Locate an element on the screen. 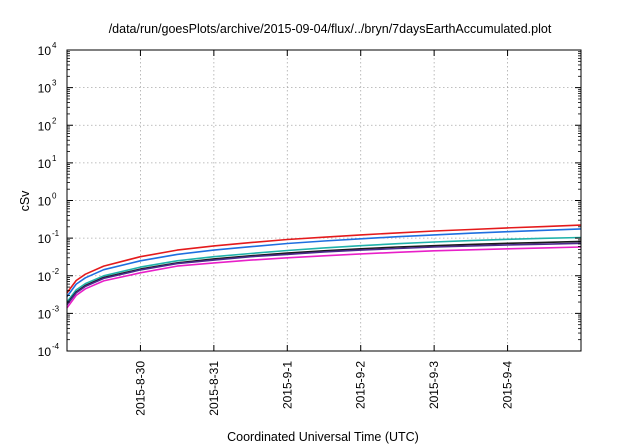 The width and height of the screenshot is (640, 448). y-tick-label: 10 4 is located at coordinates (47, 49).